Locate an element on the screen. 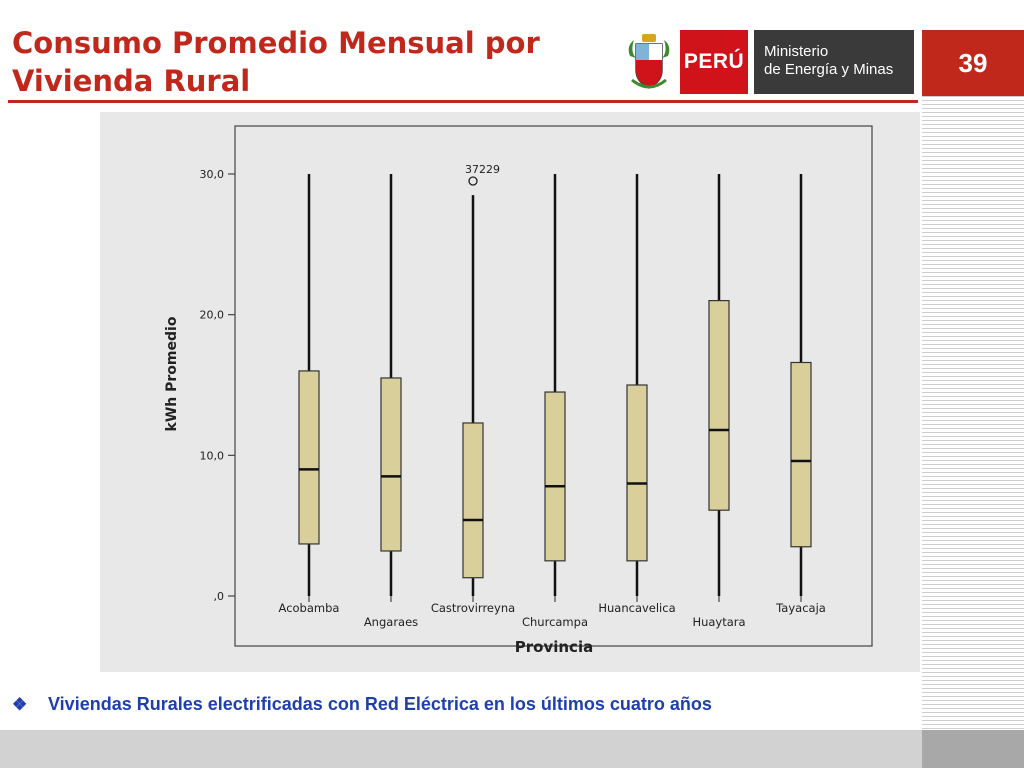 The height and width of the screenshot is (768, 1024). y-tick-label: 10,0 is located at coordinates (212, 455).